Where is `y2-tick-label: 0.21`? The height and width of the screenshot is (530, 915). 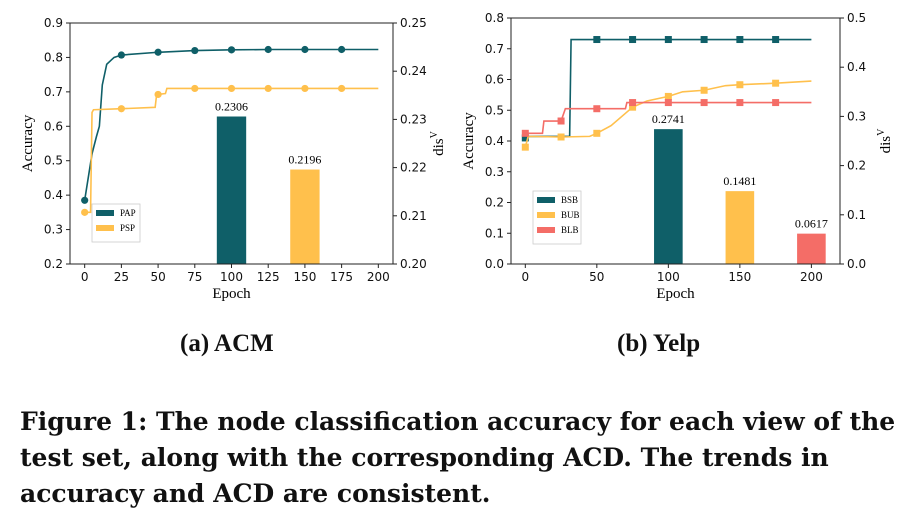 y2-tick-label: 0.21 is located at coordinates (413, 216).